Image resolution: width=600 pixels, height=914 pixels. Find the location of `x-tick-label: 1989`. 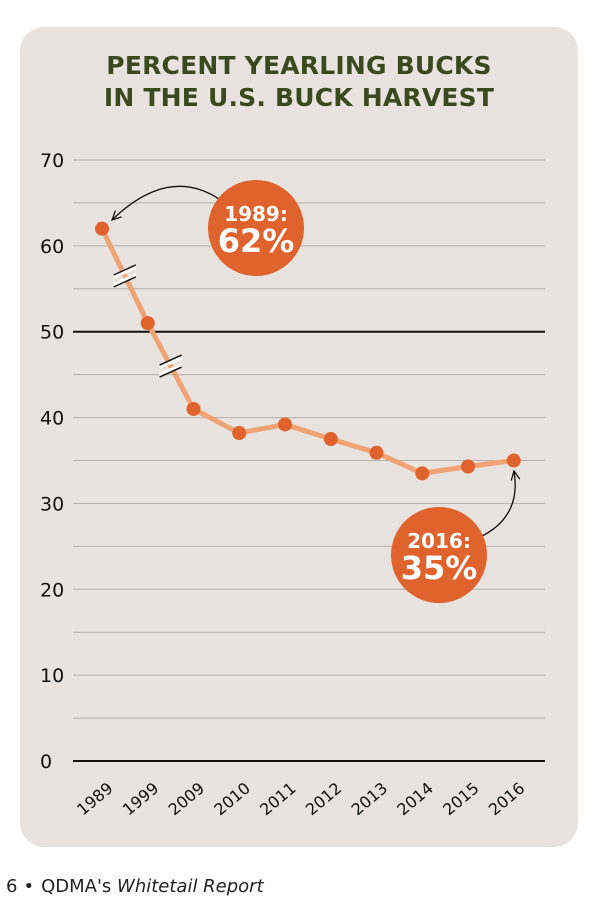

x-tick-label: 1989 is located at coordinates (94, 799).